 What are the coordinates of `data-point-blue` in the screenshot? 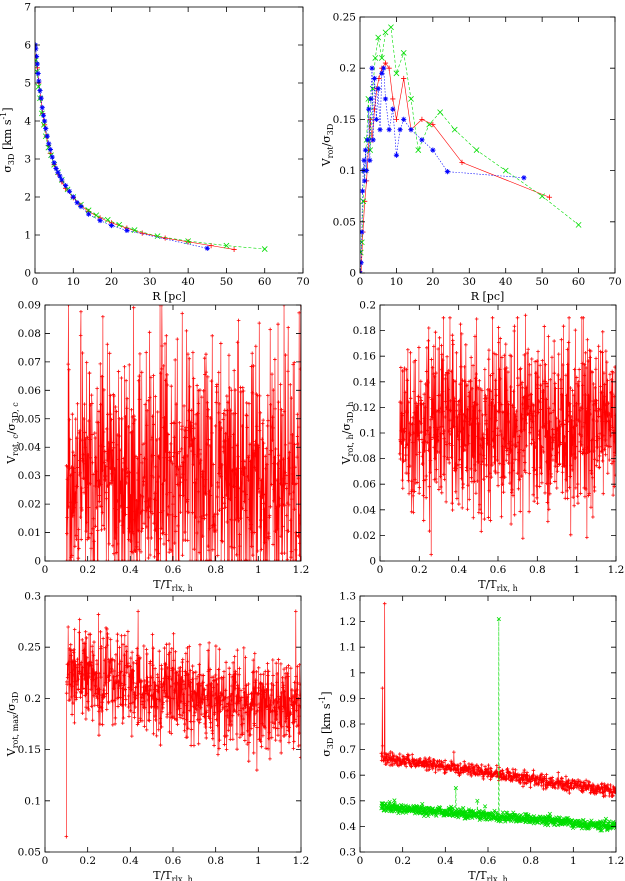 It's located at (400, 130).